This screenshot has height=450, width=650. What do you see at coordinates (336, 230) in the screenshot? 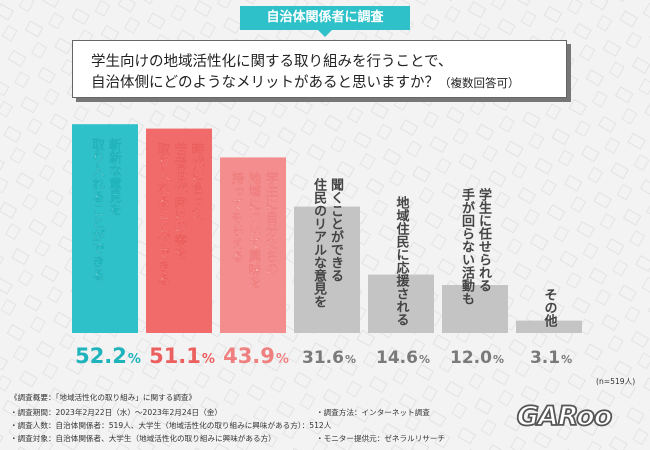
I see `bar-4-label-line-2: 聞くことができる` at bounding box center [336, 230].